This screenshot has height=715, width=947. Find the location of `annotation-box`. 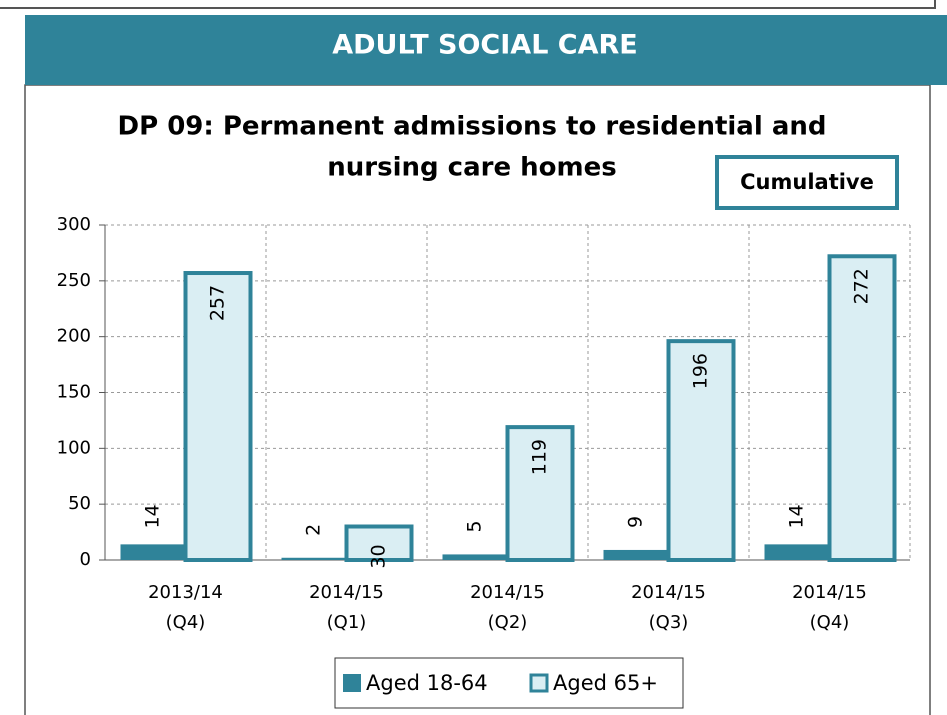

annotation-box is located at coordinates (807, 182).